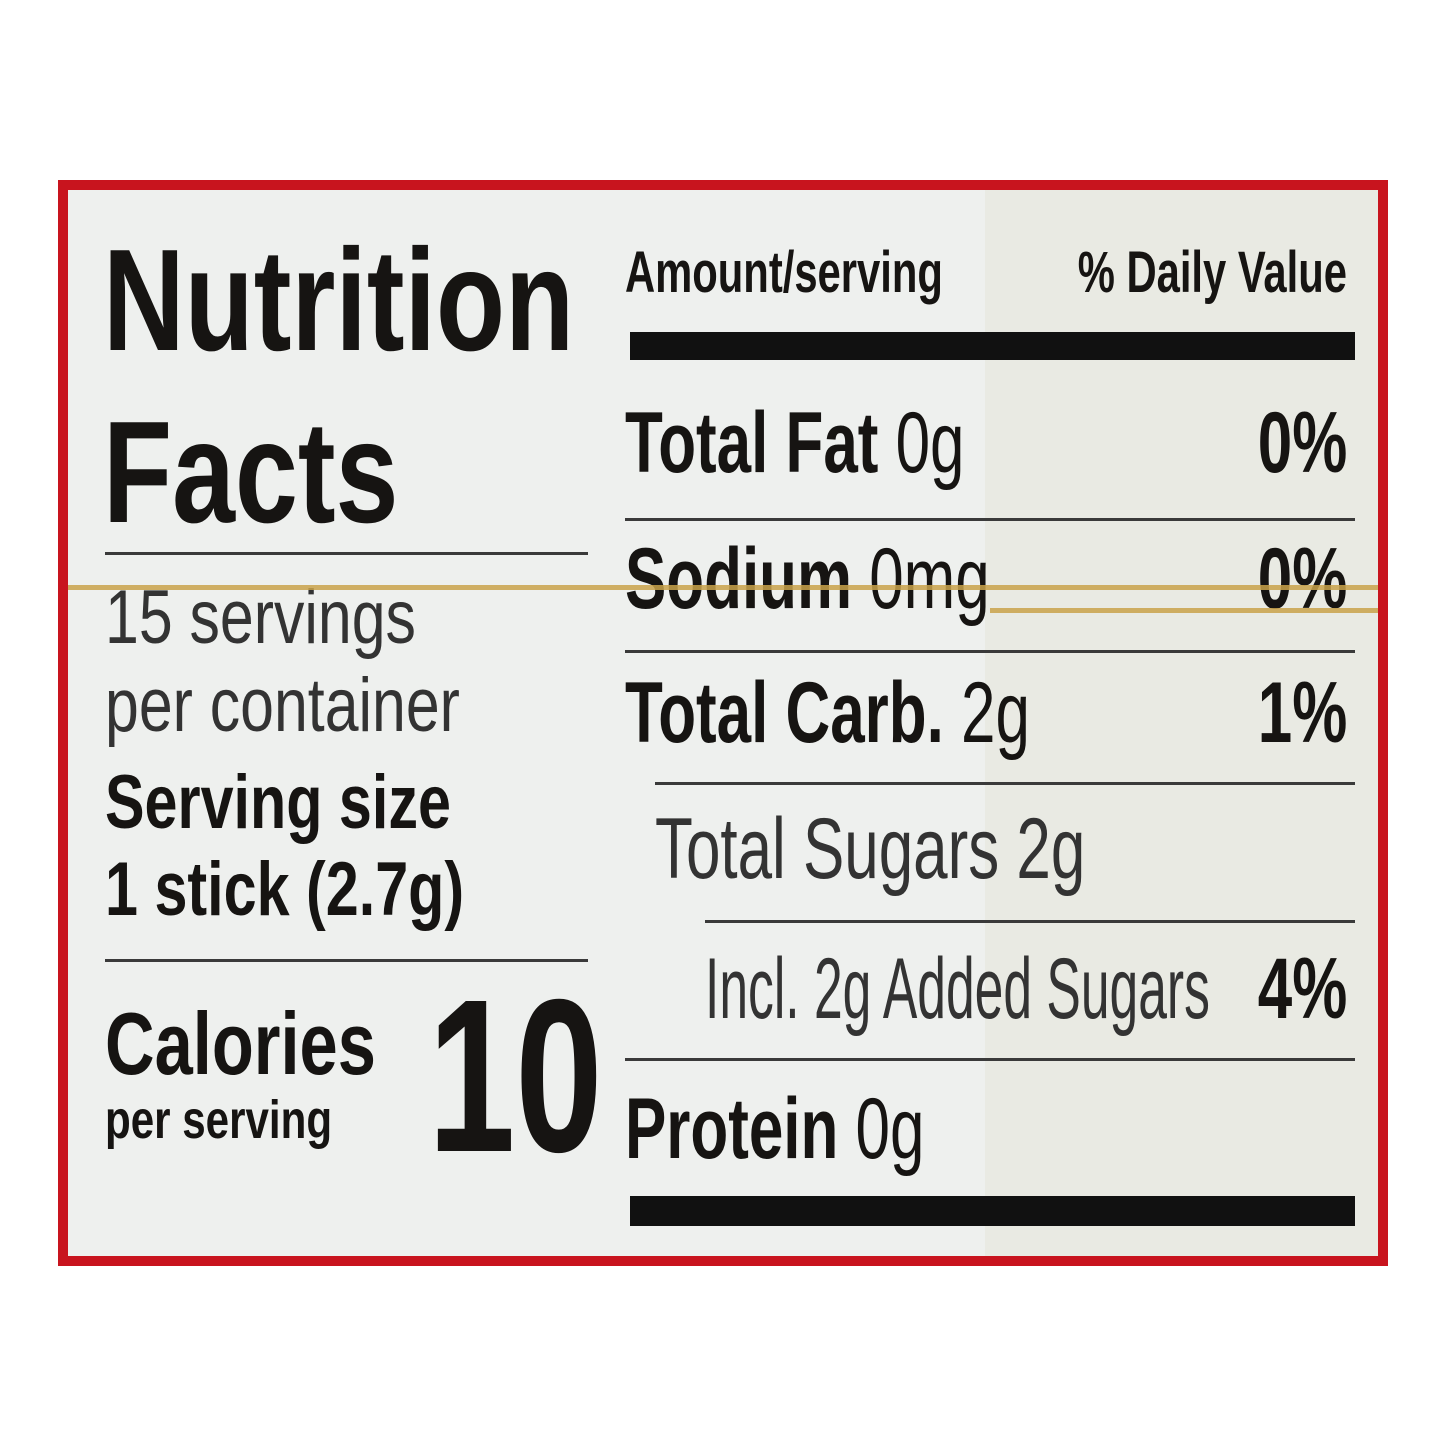 The height and width of the screenshot is (1445, 1445). What do you see at coordinates (219, 1120) in the screenshot?
I see `calories-sub: per serving` at bounding box center [219, 1120].